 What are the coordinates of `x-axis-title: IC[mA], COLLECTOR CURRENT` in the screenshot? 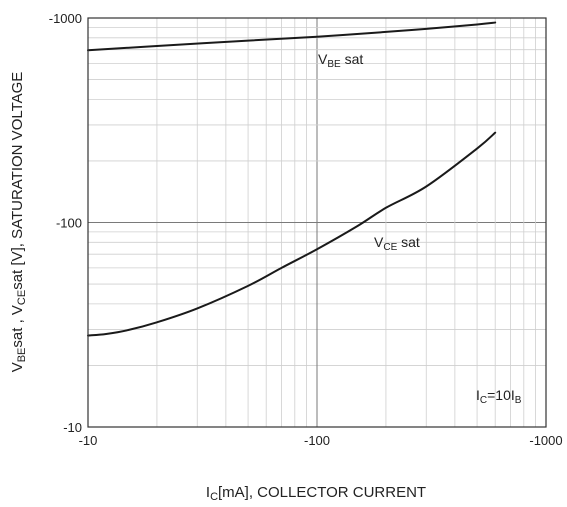 It's located at (316, 493).